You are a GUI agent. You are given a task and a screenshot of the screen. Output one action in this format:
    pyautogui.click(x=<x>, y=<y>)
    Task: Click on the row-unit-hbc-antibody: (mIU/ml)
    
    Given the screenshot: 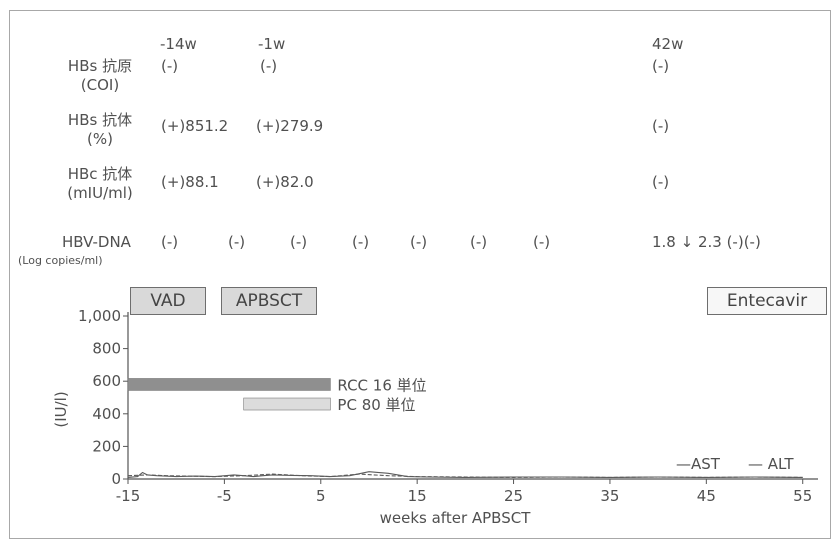 What is the action you would take?
    pyautogui.click(x=100, y=193)
    